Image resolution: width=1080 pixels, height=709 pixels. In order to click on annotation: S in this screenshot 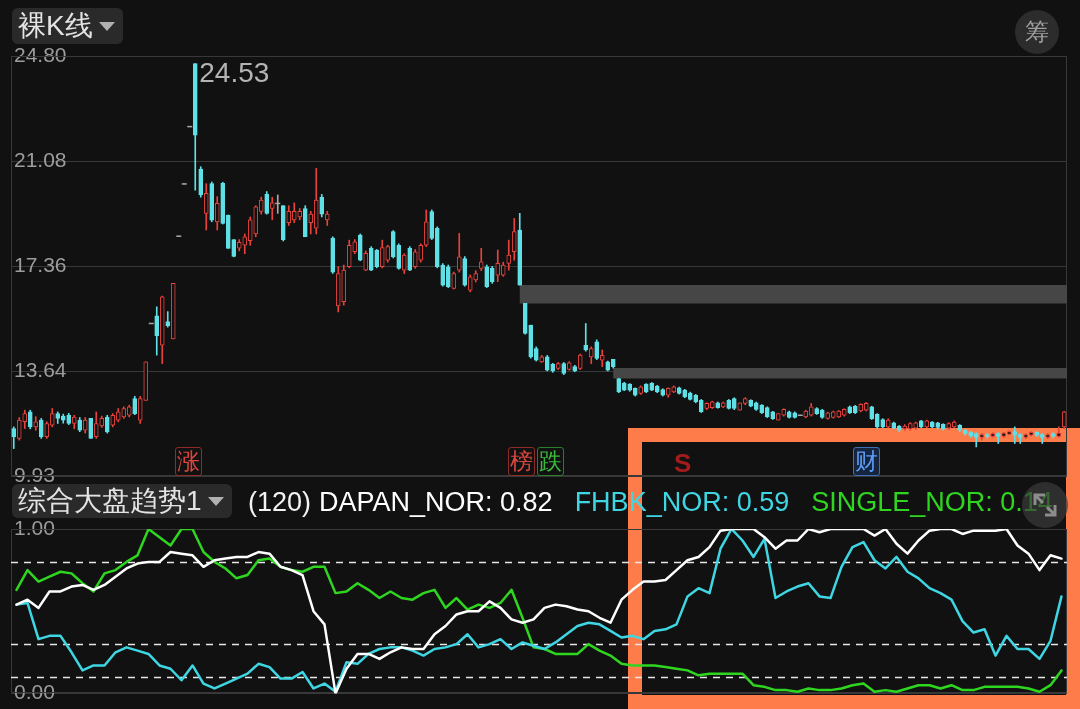, I will do `click(683, 463)`.